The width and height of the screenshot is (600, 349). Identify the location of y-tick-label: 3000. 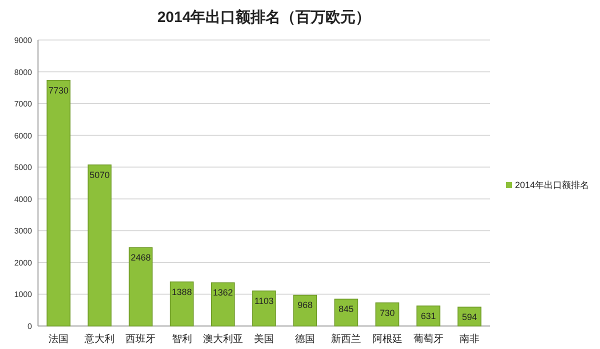
(23, 231).